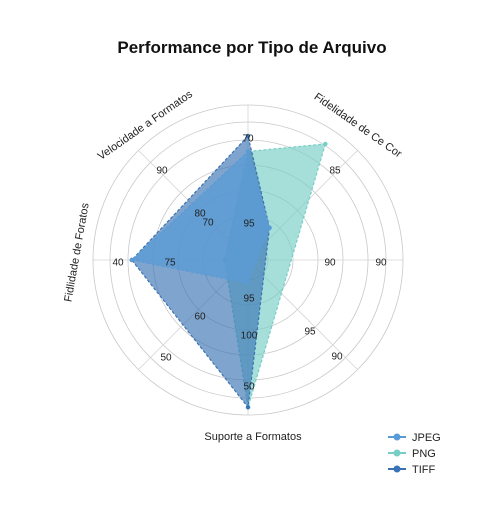 This screenshot has width=500, height=505. Describe the element at coordinates (423, 470) in the screenshot. I see `legend-label-tiff: TIFF` at that location.